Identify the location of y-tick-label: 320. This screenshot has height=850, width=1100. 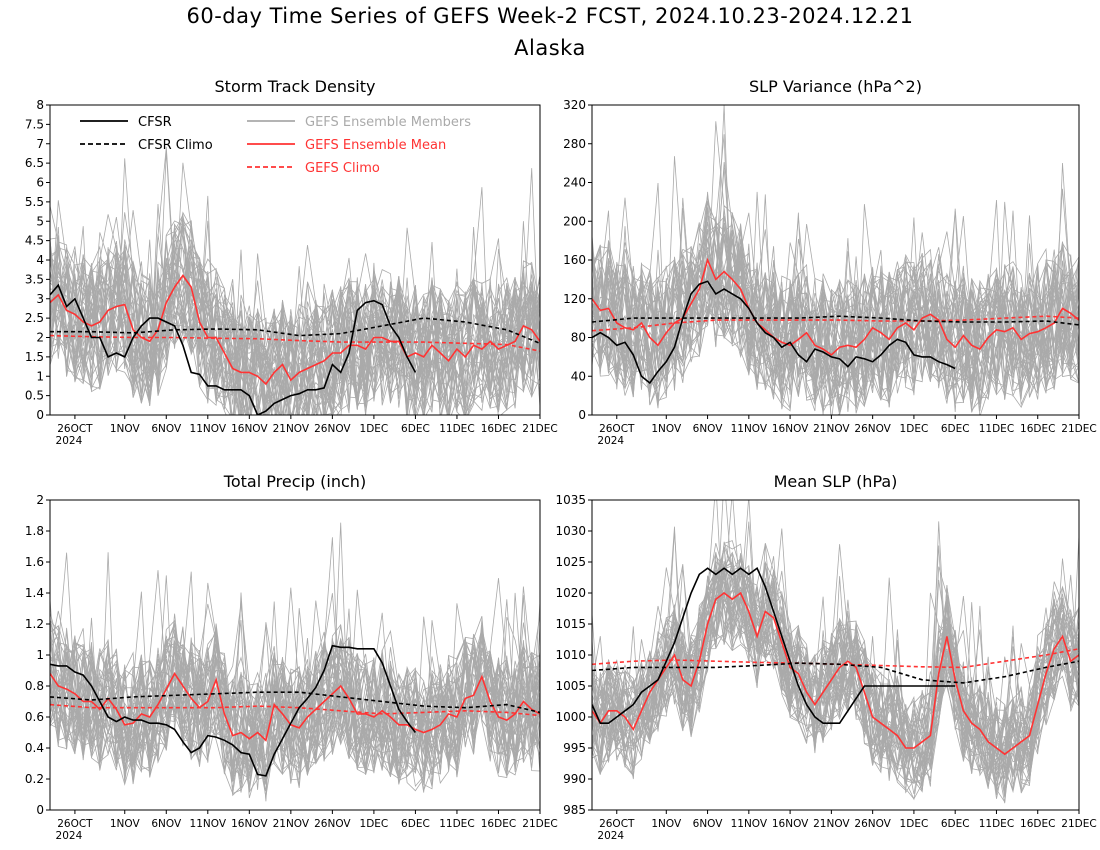
(574, 105).